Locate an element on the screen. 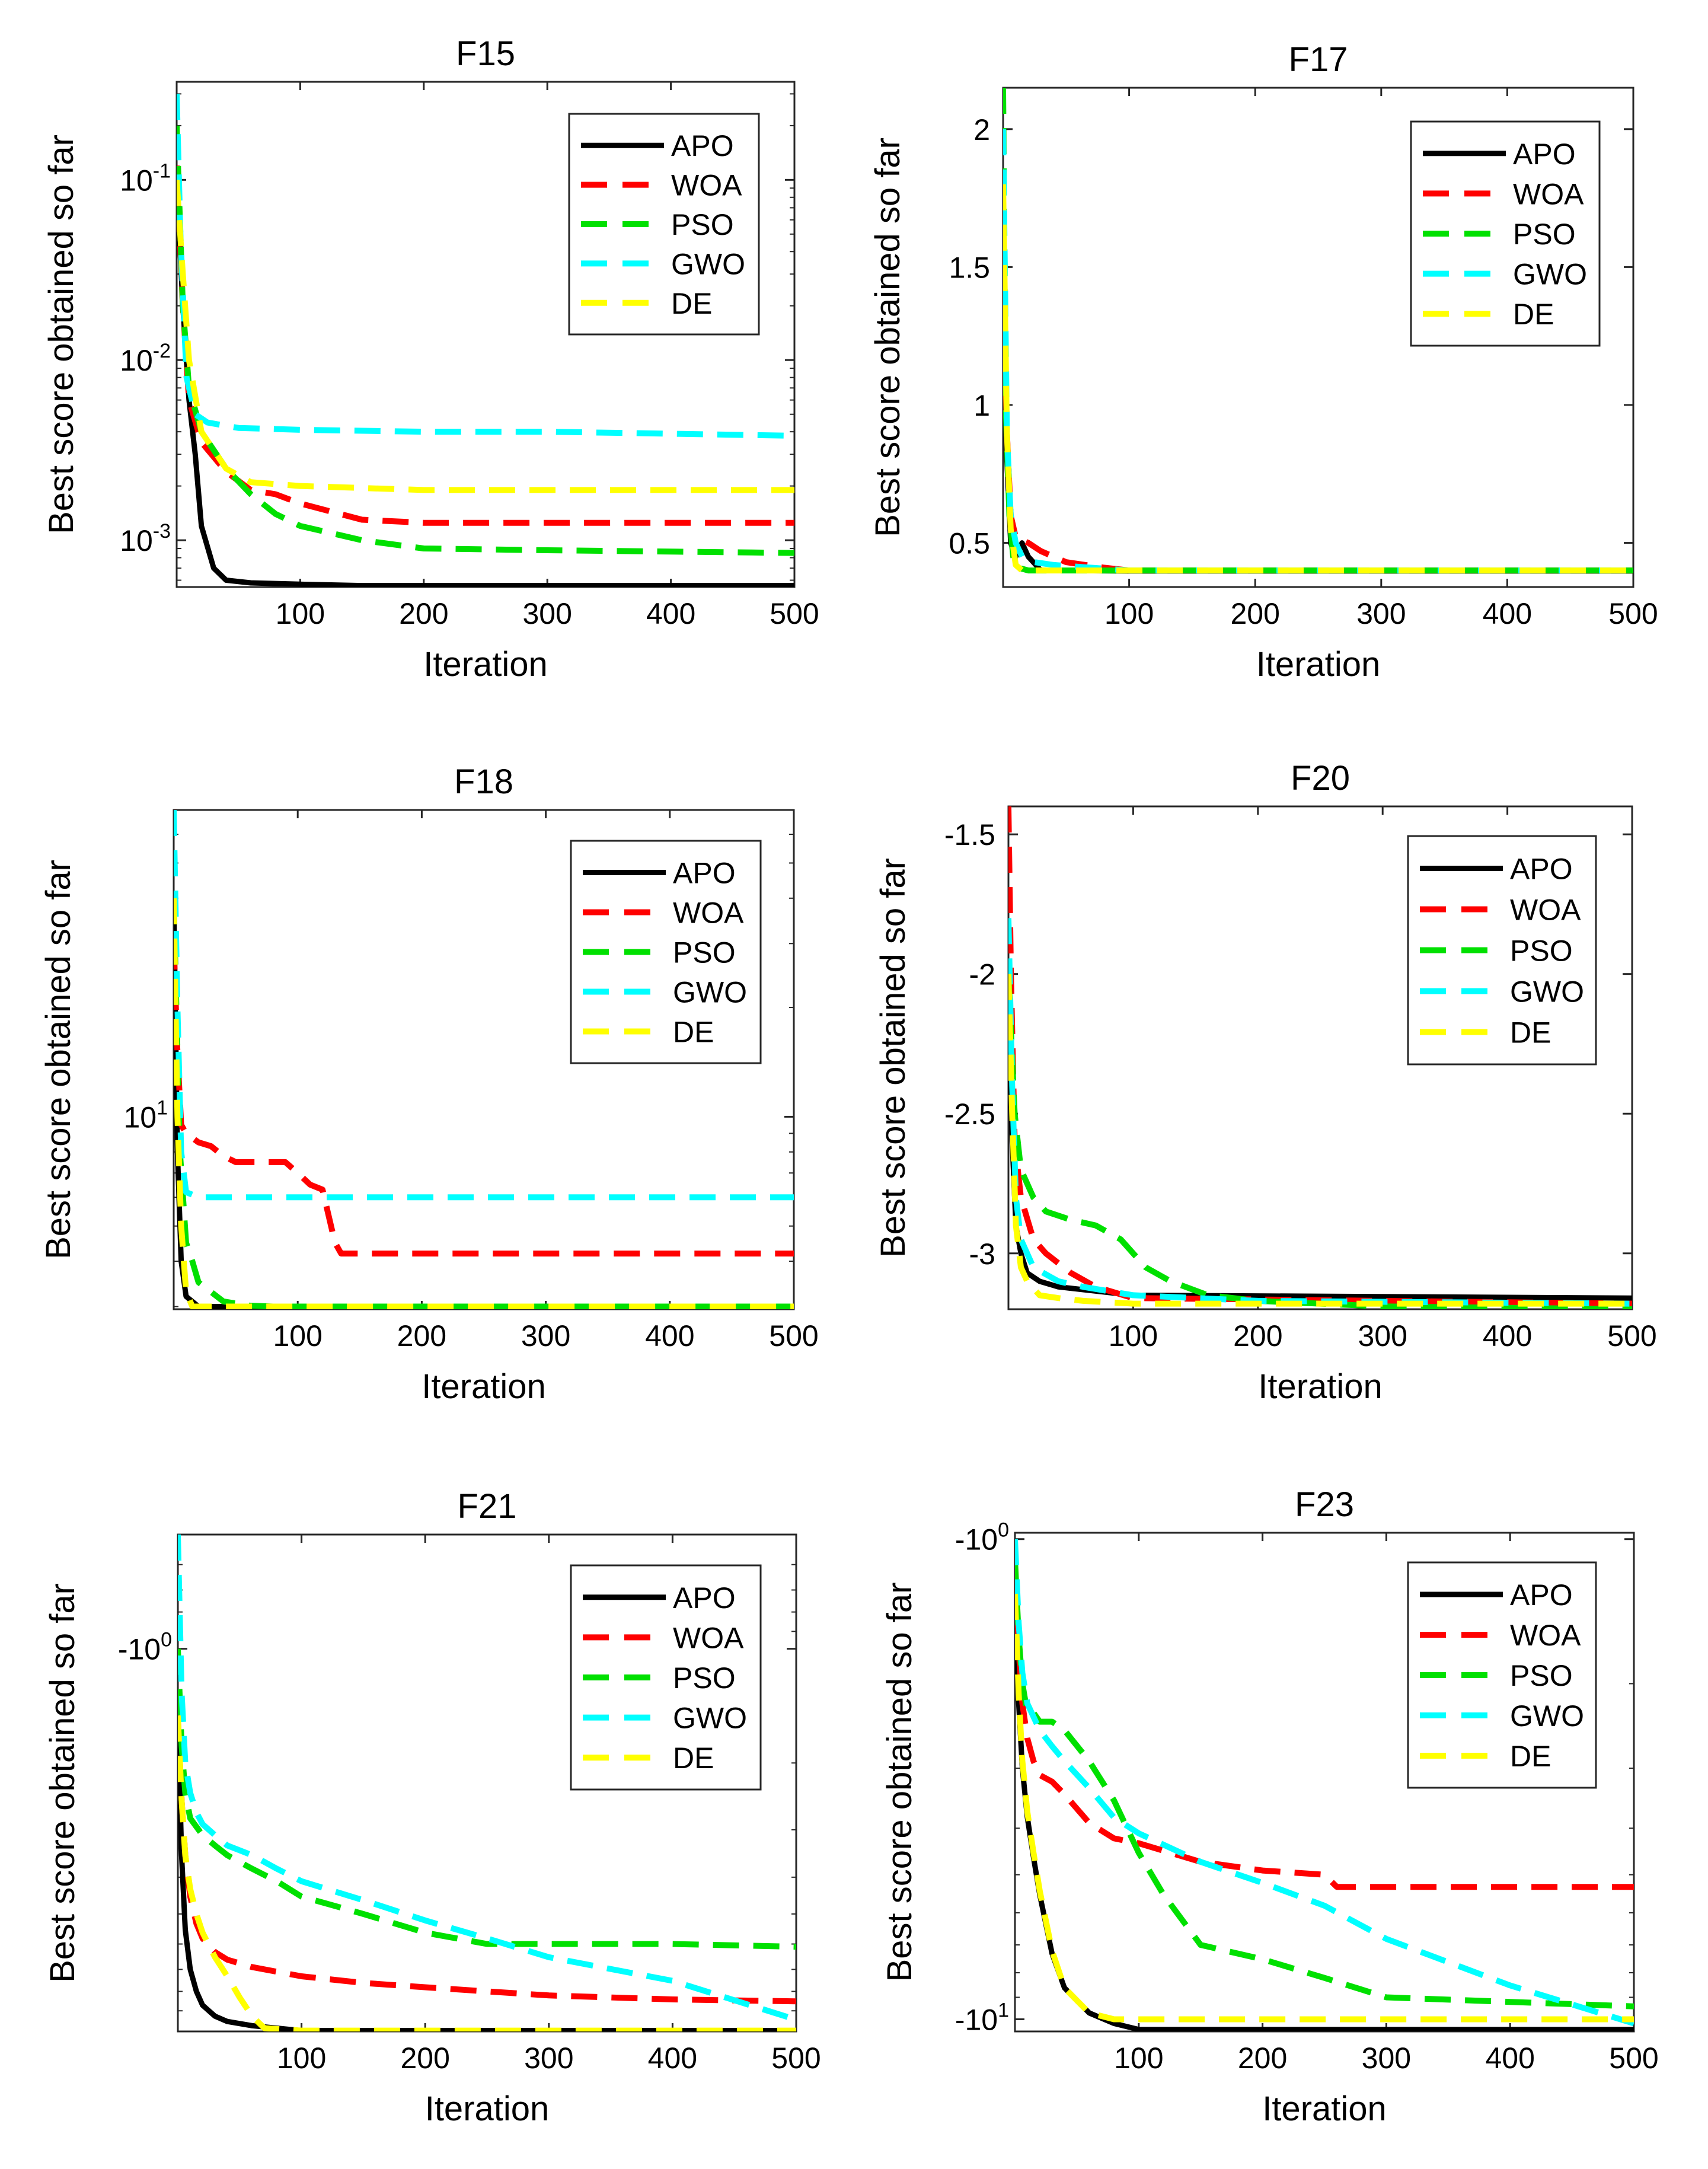 Image resolution: width=1708 pixels, height=2169 pixels. chart-title: F17 is located at coordinates (1318, 59).